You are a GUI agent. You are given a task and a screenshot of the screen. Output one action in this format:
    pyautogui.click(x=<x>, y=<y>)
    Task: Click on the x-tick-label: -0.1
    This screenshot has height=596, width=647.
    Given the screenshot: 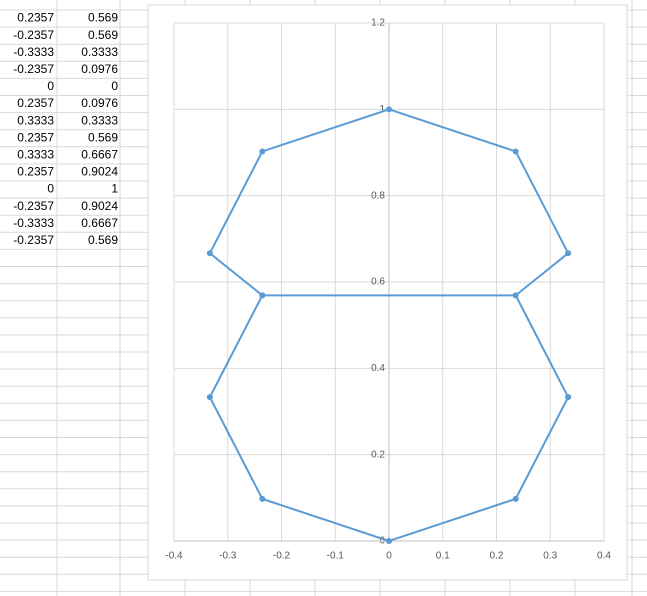 What is the action you would take?
    pyautogui.click(x=336, y=556)
    